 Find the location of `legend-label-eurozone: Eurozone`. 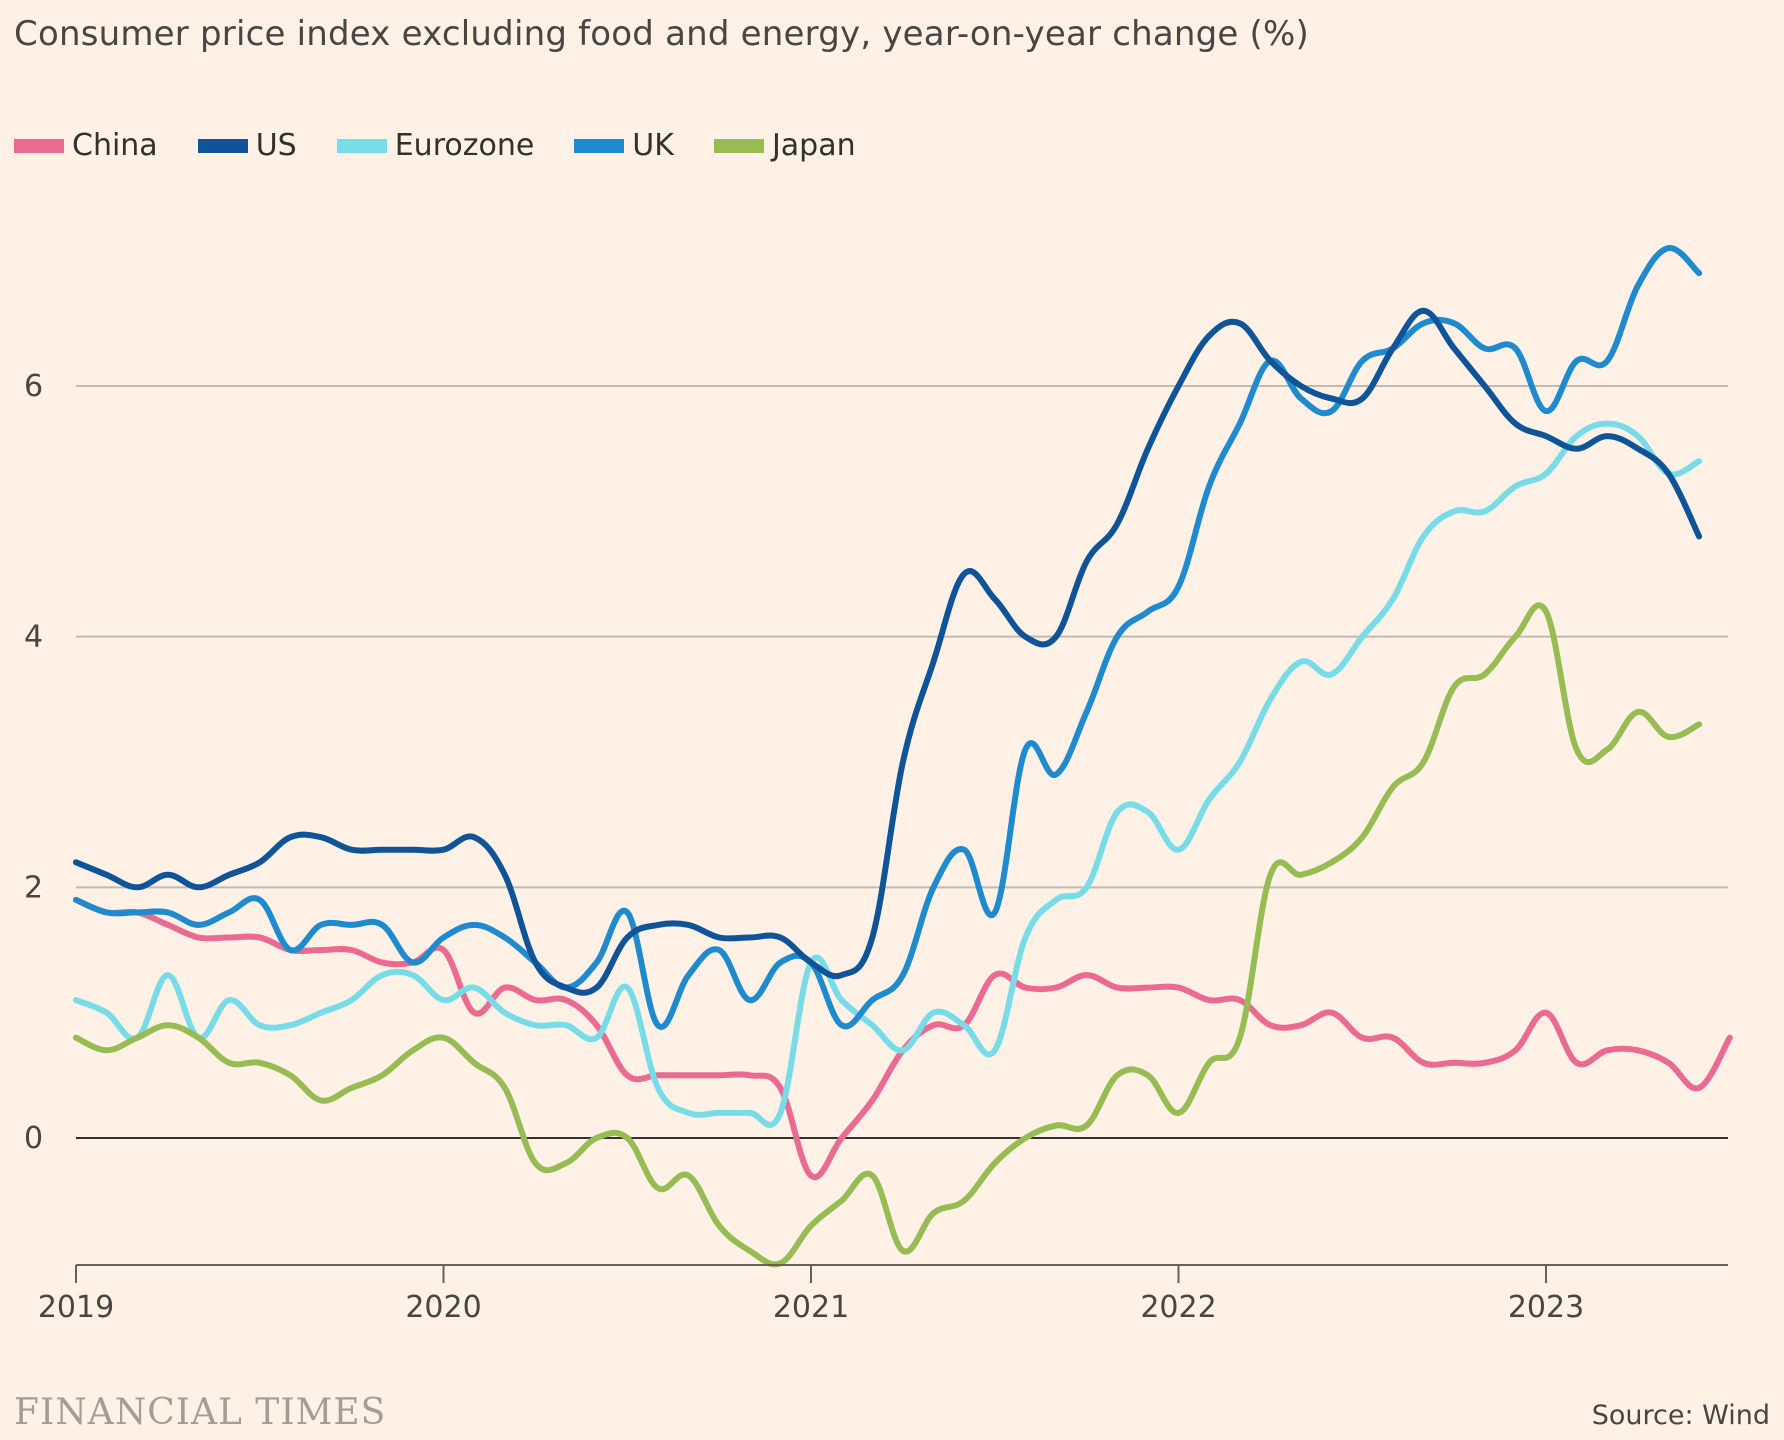

legend-label-eurozone: Eurozone is located at coordinates (464, 145).